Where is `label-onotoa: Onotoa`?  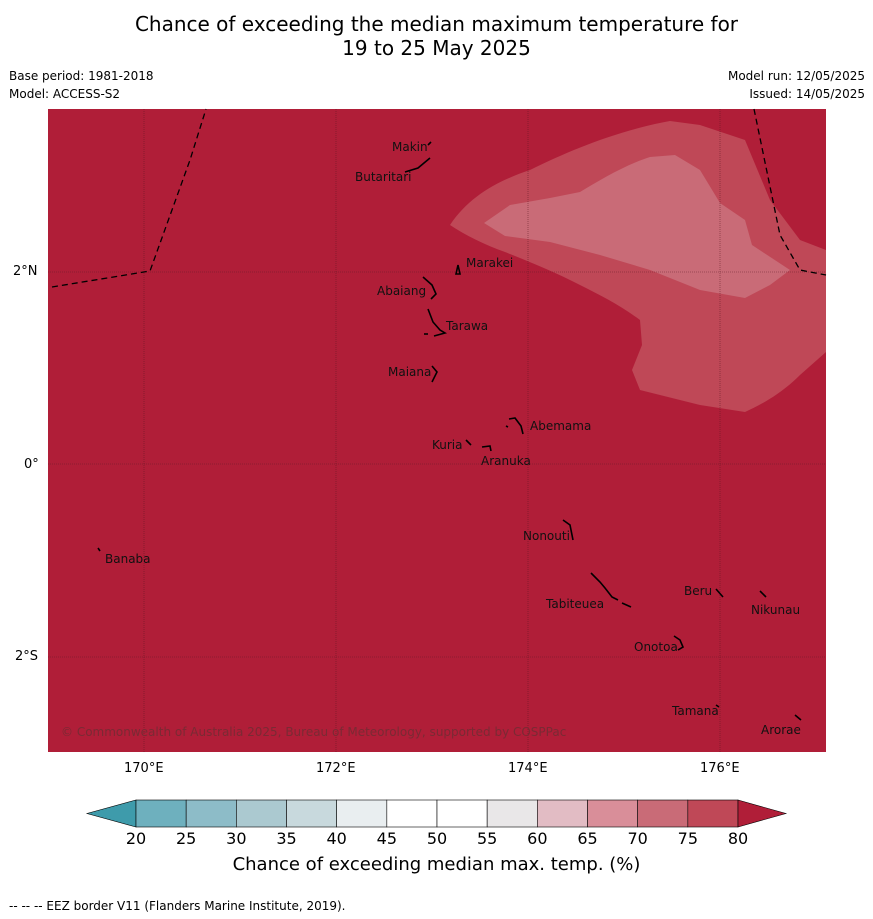
label-onotoa: Onotoa is located at coordinates (656, 647).